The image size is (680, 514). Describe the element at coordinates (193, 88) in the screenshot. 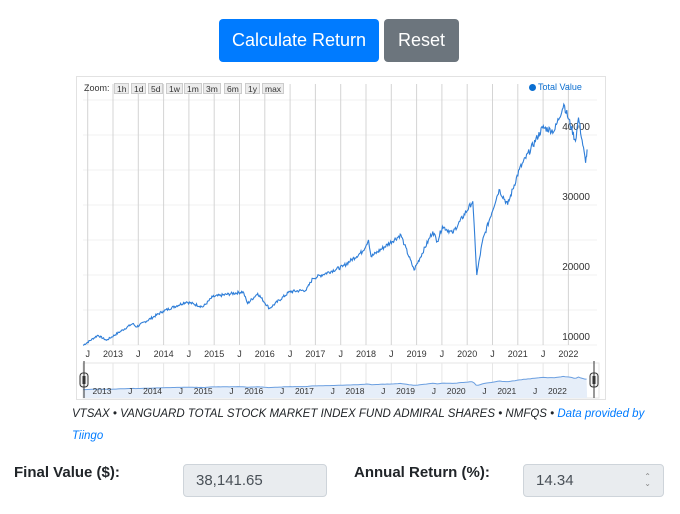

I see `zoom-button-1m: 1m` at that location.